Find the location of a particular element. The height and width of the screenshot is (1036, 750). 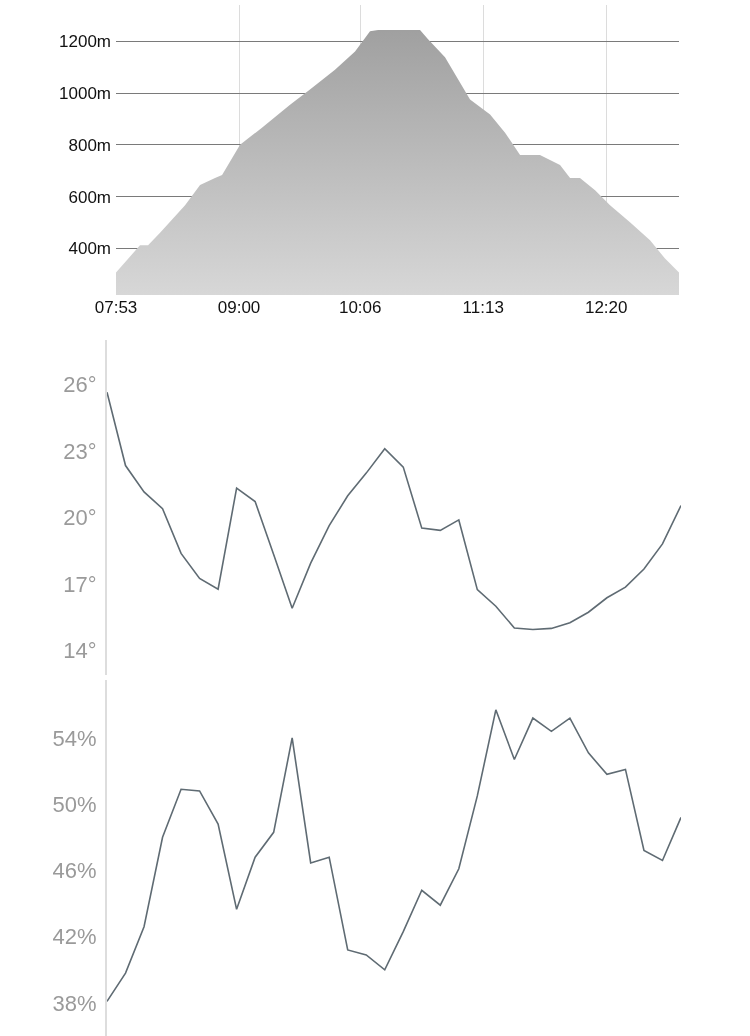

y-tick-label: 50% is located at coordinates (74, 804).